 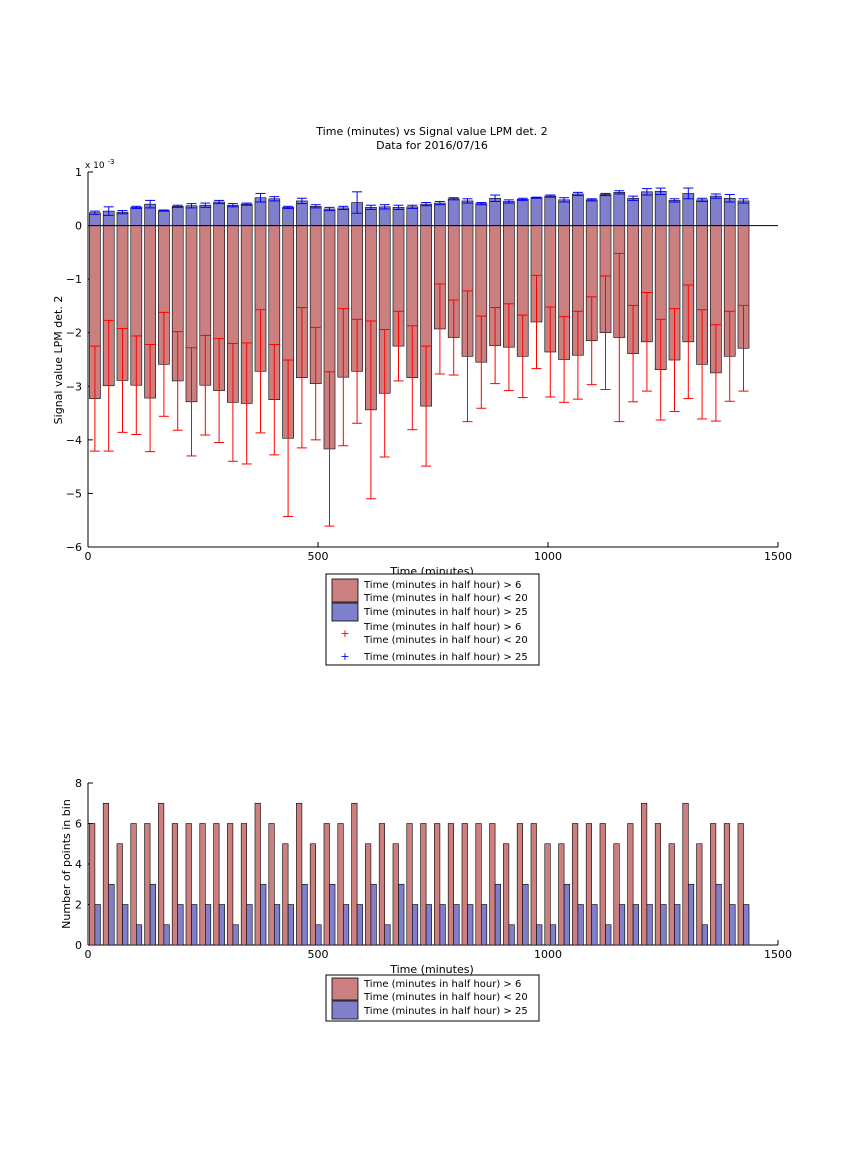 I want to click on legend-swatch-red-bar, so click(x=345, y=989).